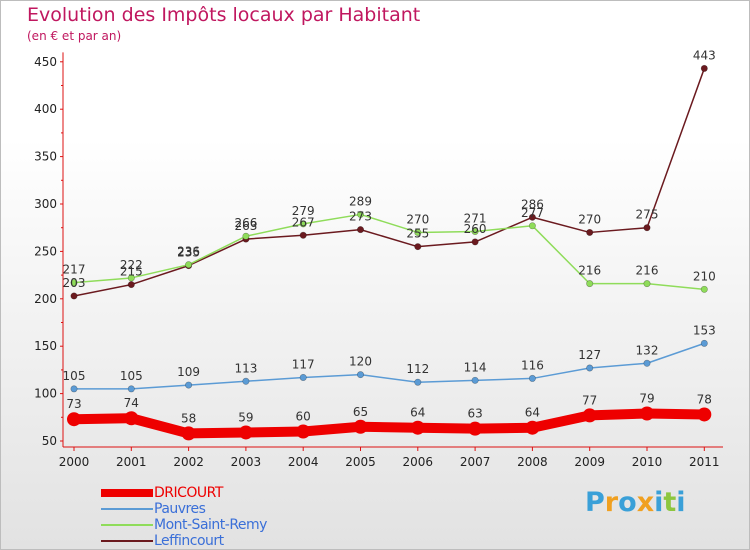  I want to click on data-label: 235, so click(188, 253).